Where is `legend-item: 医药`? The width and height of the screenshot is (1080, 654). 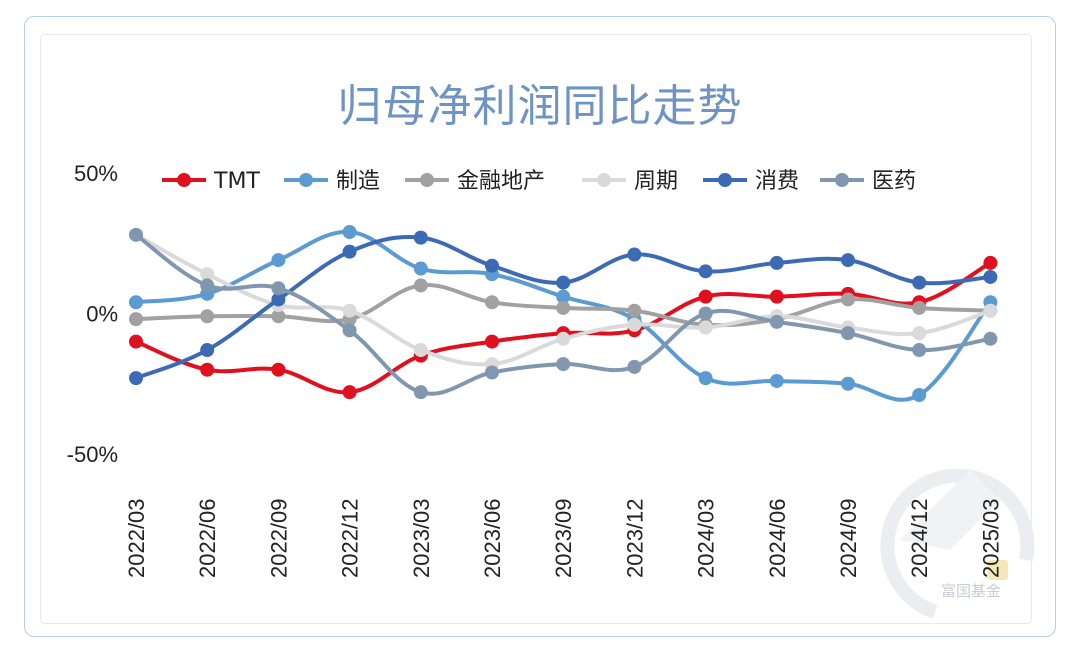 legend-item: 医药 is located at coordinates (868, 181).